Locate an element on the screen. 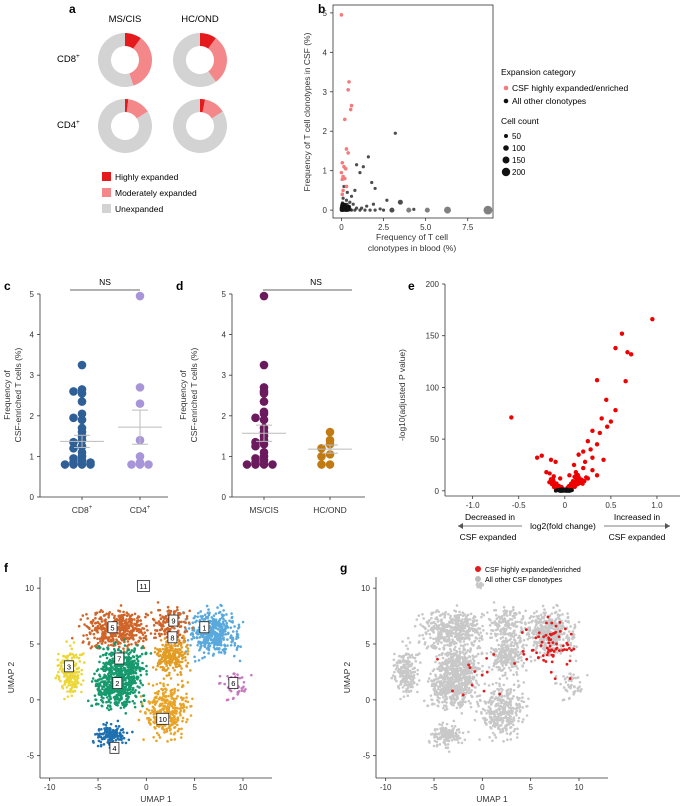 This screenshot has width=685, height=806. xtick-label-umap: -10 is located at coordinates (50, 787).